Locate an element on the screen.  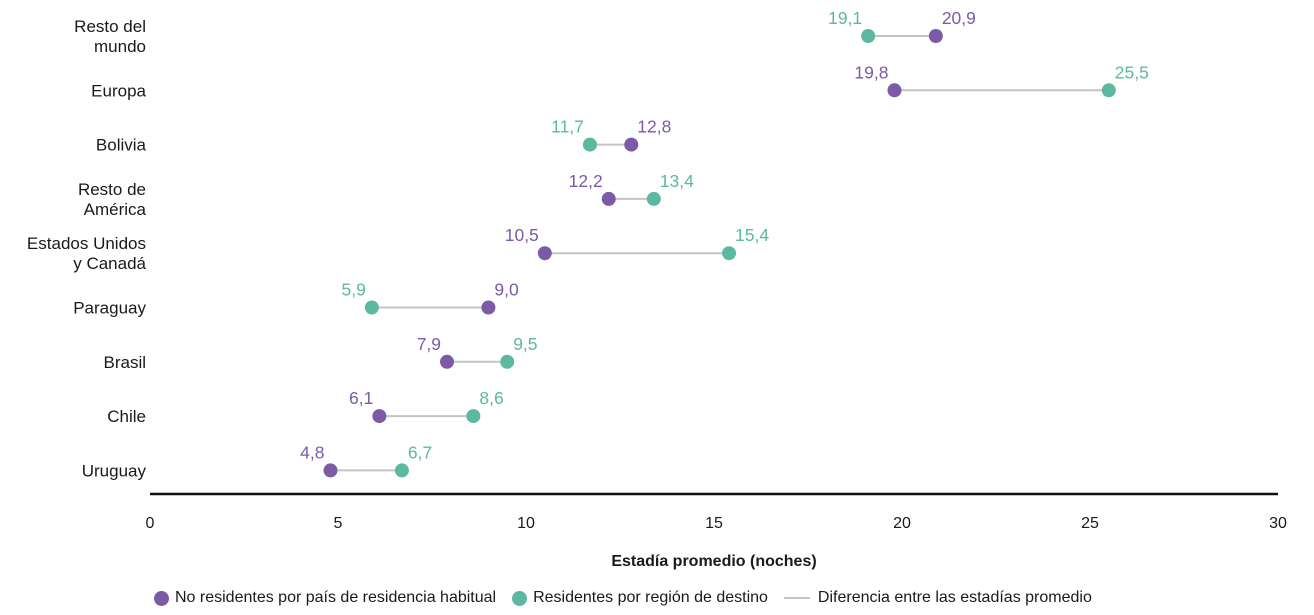
category-row: Estados Unidos y Canadá 10,5 15,4 is located at coordinates (398, 249).